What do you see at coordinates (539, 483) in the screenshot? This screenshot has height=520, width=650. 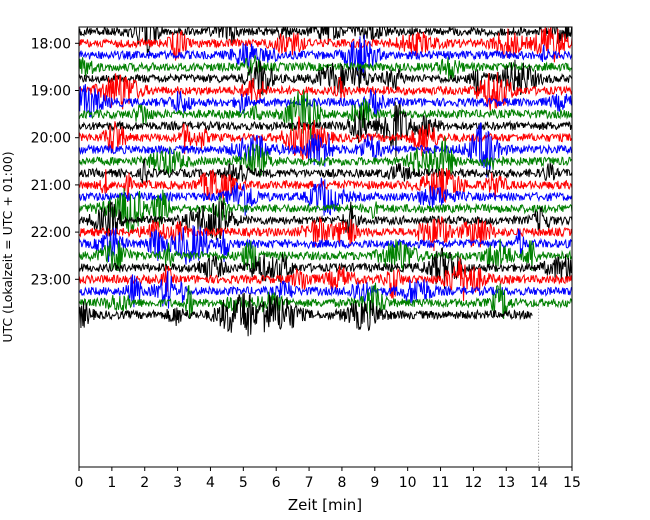 I see `x-tick-label: 14` at bounding box center [539, 483].